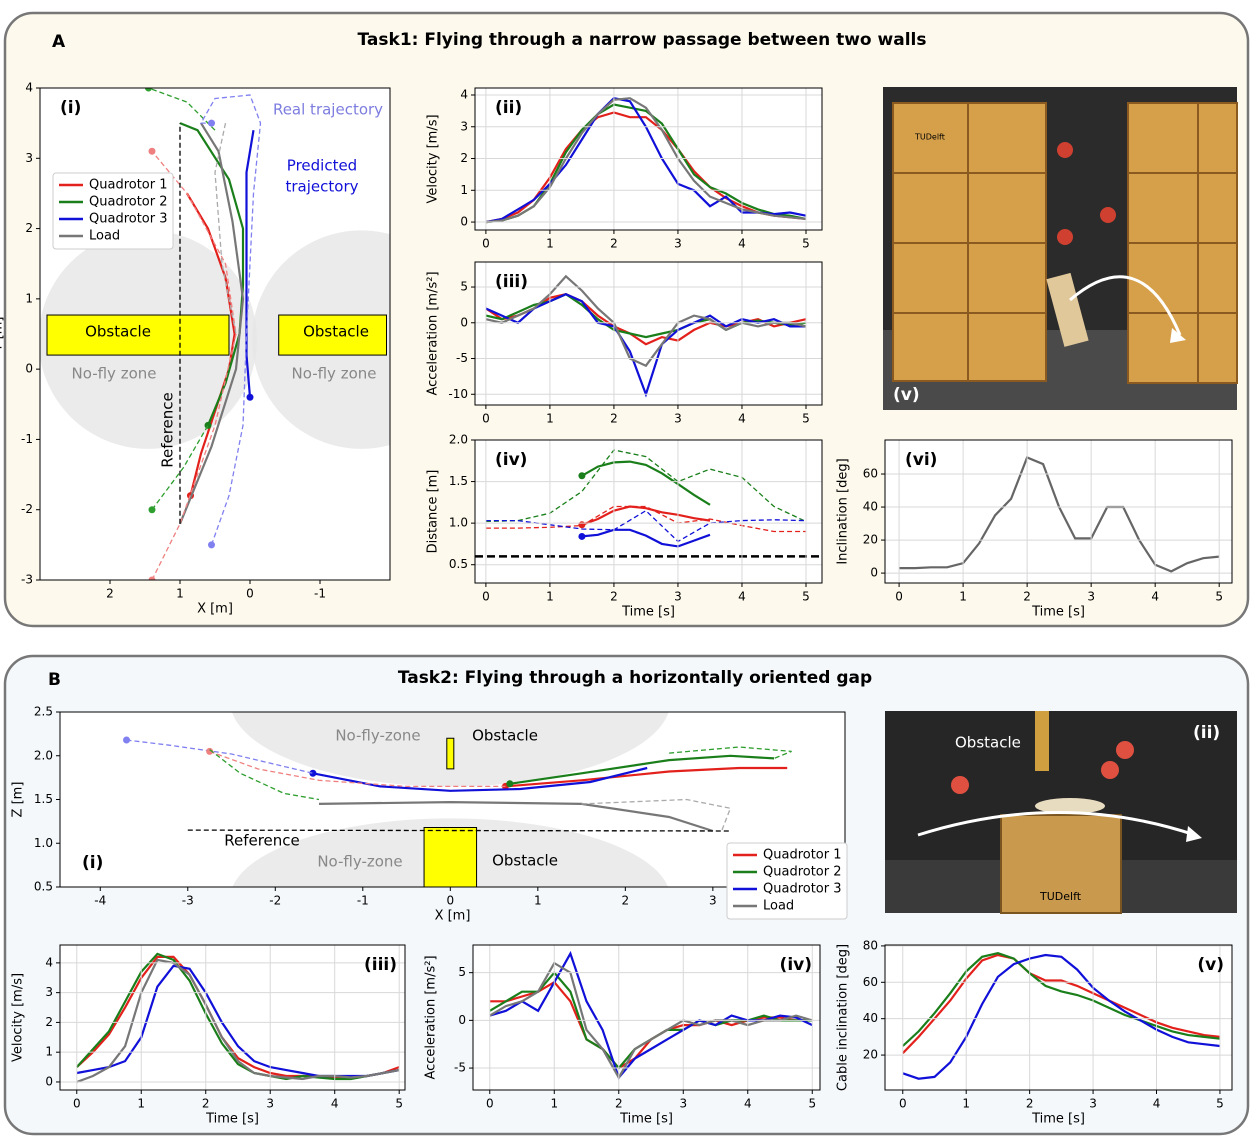 The image size is (1258, 1140). I want to click on annotation: Predicted, so click(322, 166).